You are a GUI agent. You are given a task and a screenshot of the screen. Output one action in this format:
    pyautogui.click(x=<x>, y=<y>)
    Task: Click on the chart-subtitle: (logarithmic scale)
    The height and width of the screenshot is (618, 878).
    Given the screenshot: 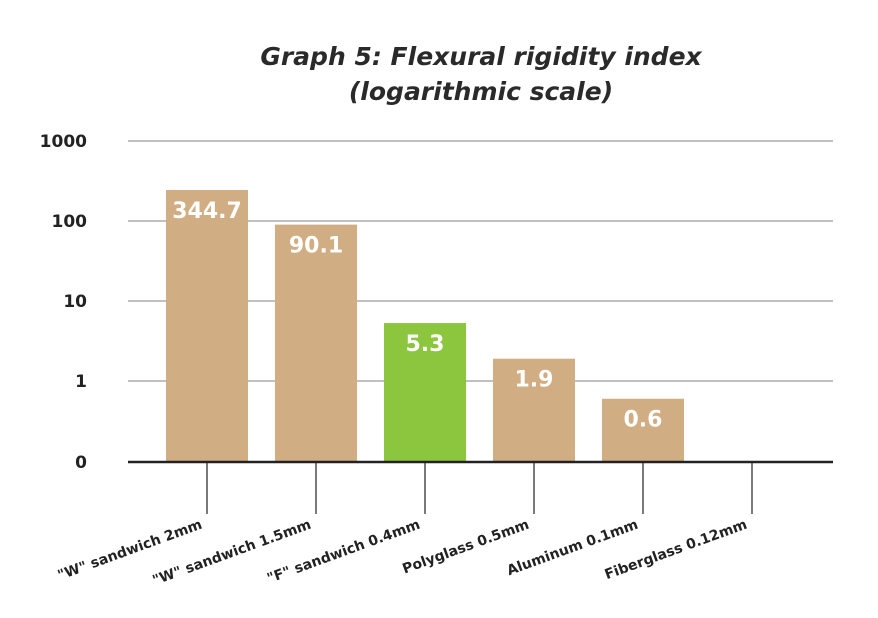 What is the action you would take?
    pyautogui.click(x=481, y=91)
    